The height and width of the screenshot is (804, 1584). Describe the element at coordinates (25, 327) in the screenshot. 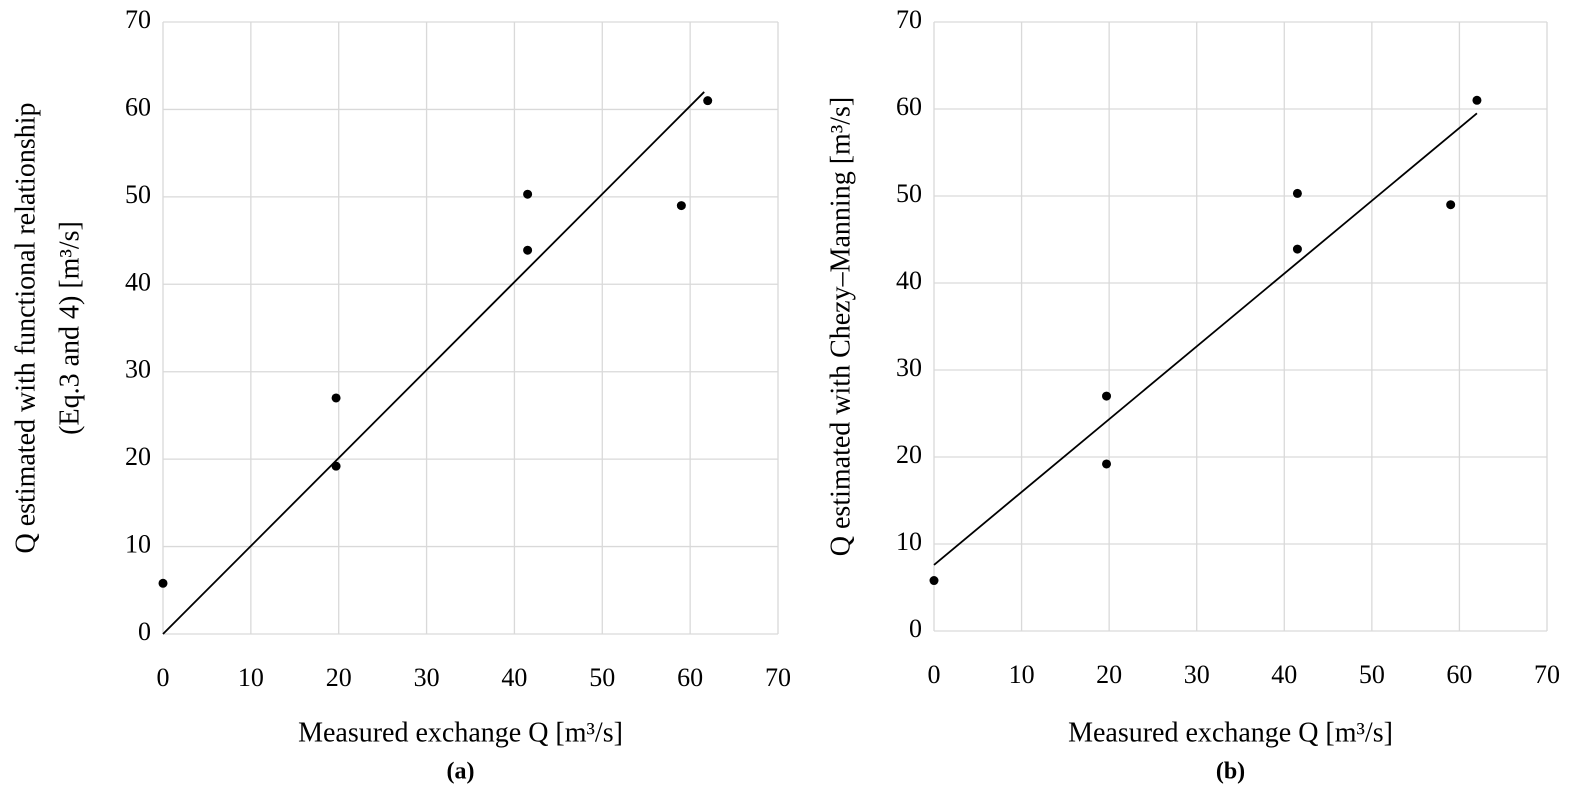

I see `y-axis-label: Q estimated with functional relationship` at that location.